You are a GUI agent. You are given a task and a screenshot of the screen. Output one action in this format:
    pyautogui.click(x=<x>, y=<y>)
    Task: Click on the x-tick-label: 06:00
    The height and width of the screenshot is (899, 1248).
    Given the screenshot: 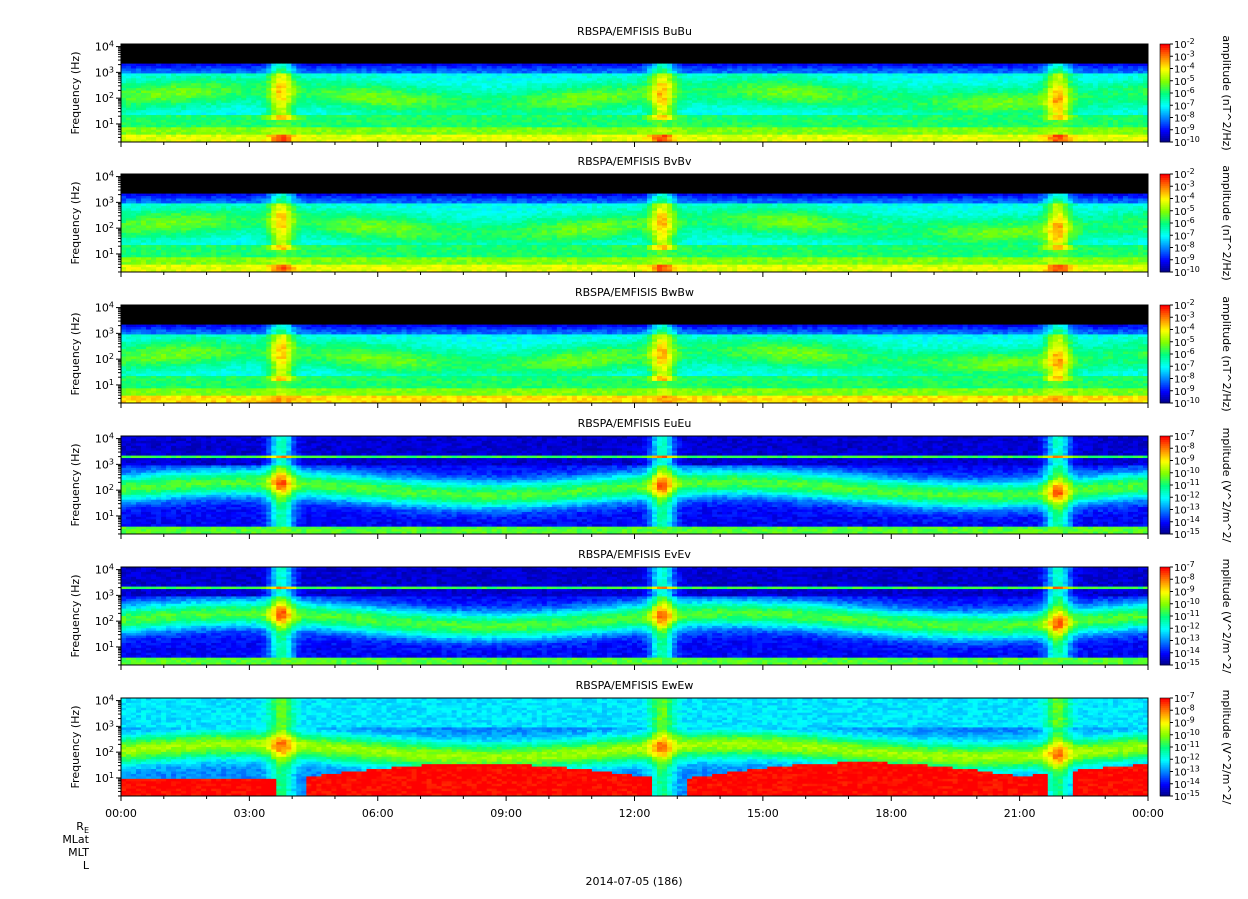 What is the action you would take?
    pyautogui.click(x=378, y=813)
    